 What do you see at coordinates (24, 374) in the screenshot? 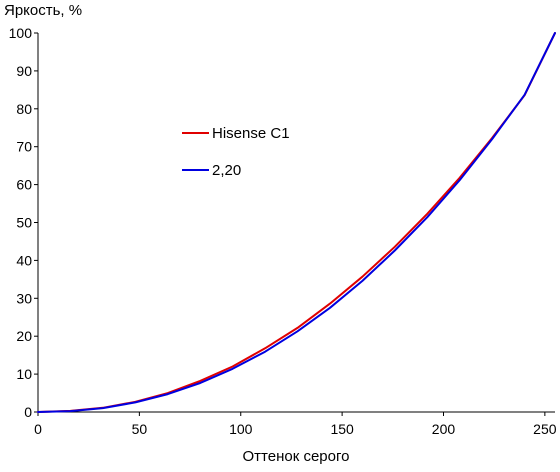
I see `y-tick-label: 10` at bounding box center [24, 374].